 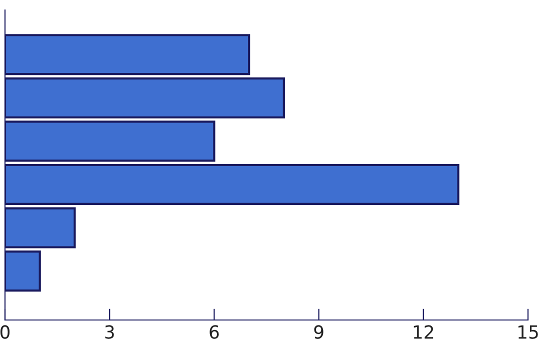 What do you see at coordinates (528, 332) in the screenshot?
I see `x-tick-label: 15` at bounding box center [528, 332].